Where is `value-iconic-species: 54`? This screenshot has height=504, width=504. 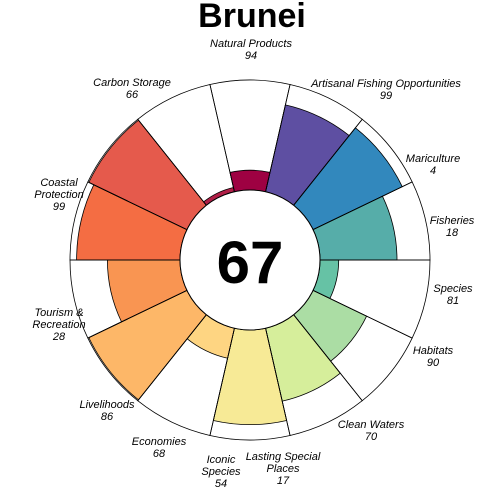
value-iconic-species: 54 is located at coordinates (221, 484).